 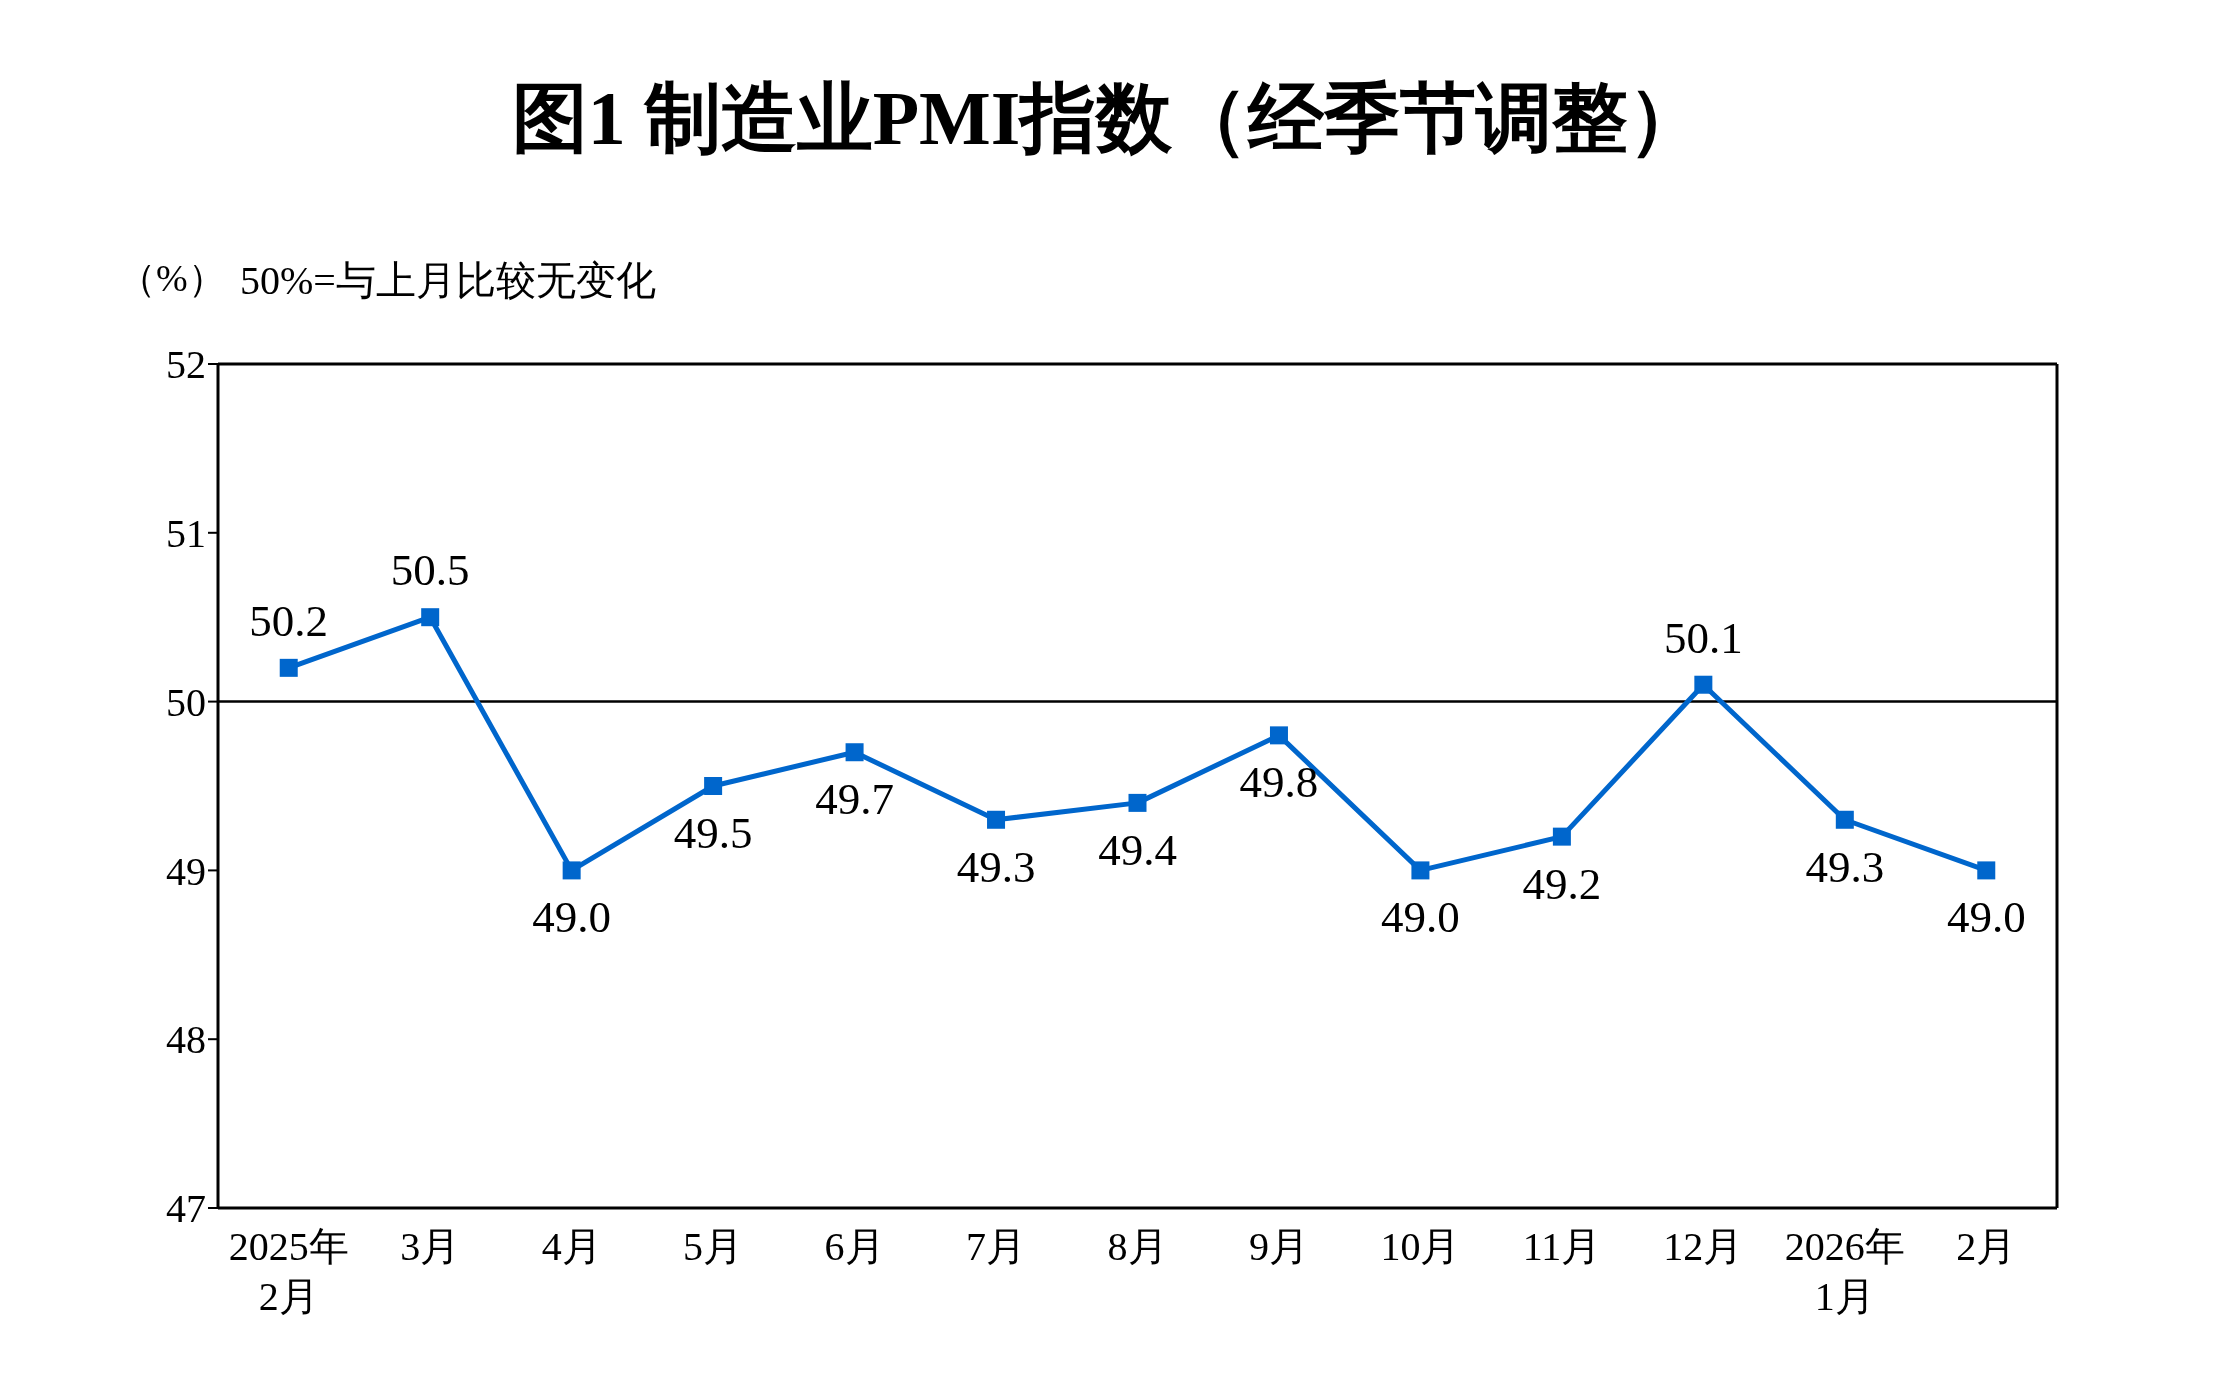 What do you see at coordinates (1562, 1246) in the screenshot?
I see `x-tick-label: 11月` at bounding box center [1562, 1246].